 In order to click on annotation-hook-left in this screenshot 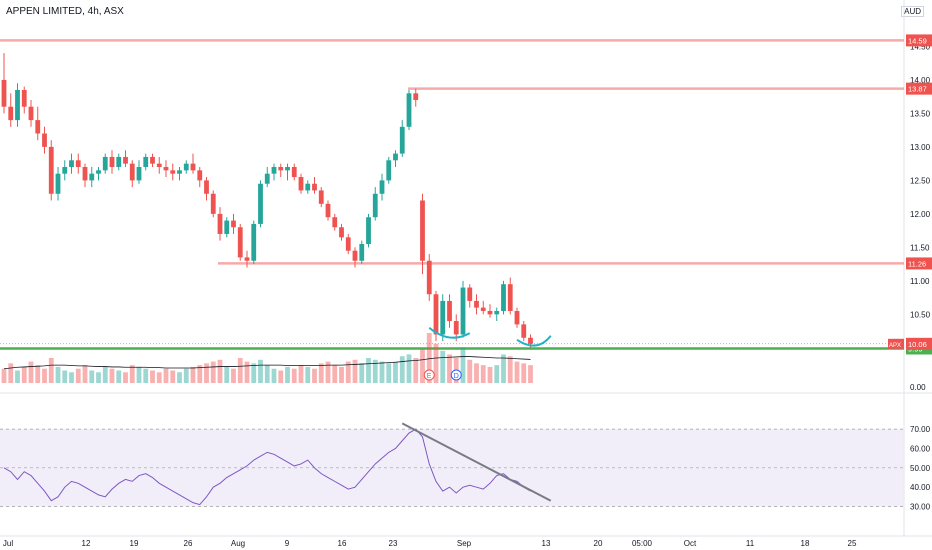, I will do `click(449, 332)`.